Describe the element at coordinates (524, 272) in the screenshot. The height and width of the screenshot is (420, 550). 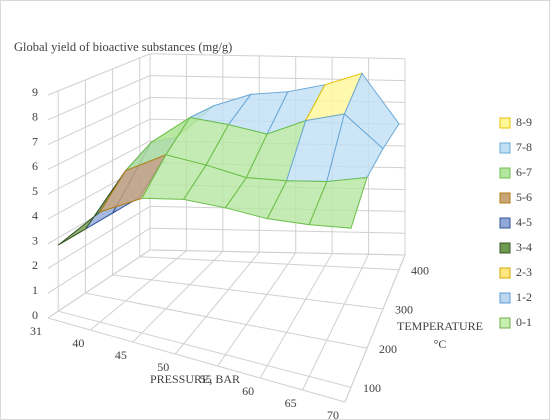
I see `legend-label: 2-3` at that location.